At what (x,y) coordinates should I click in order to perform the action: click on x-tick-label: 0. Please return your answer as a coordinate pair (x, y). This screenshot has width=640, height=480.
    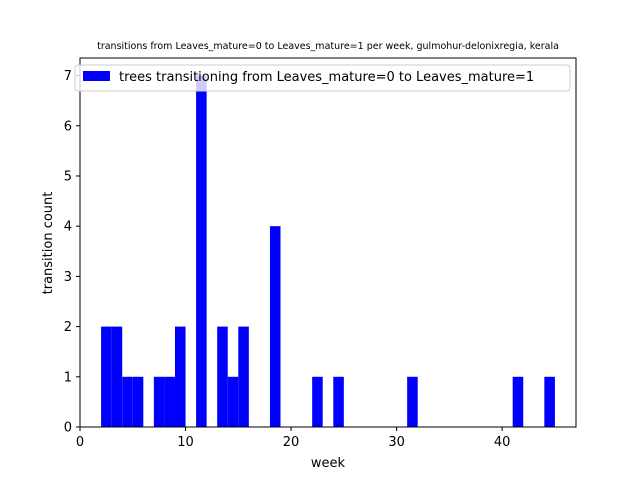
    Looking at the image, I should click on (80, 442).